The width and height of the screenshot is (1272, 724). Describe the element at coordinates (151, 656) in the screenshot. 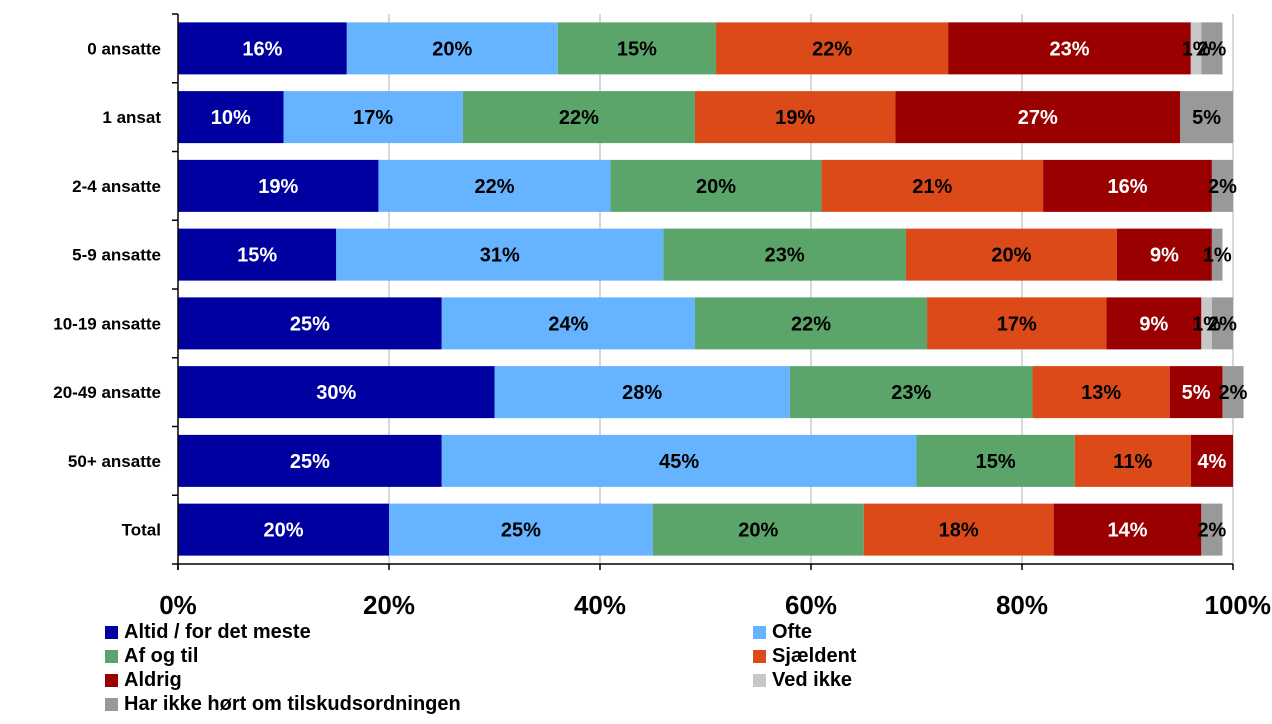

I see `legend-item: Af og til` at that location.